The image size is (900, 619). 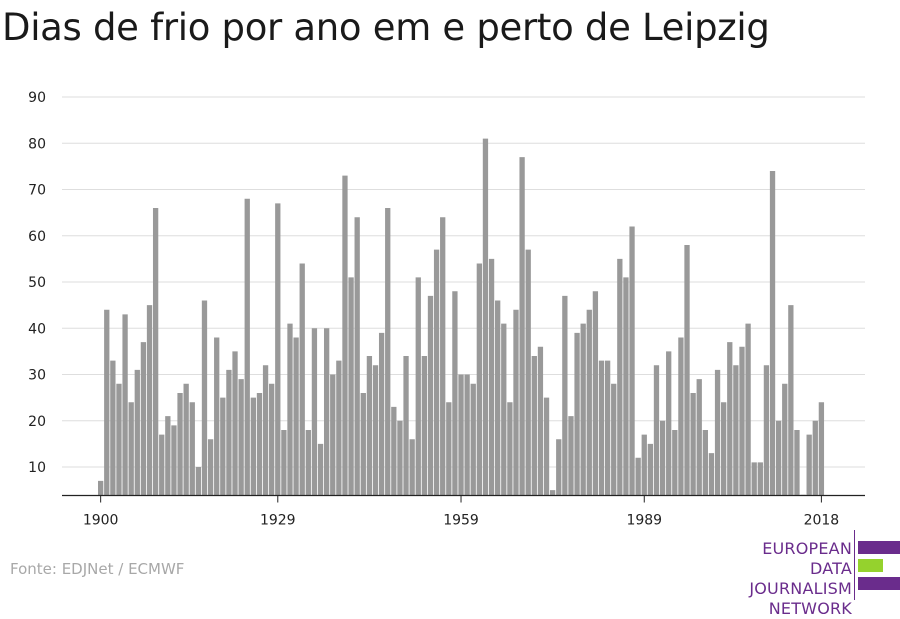 I want to click on logo-bar-purple-top, so click(x=879, y=547).